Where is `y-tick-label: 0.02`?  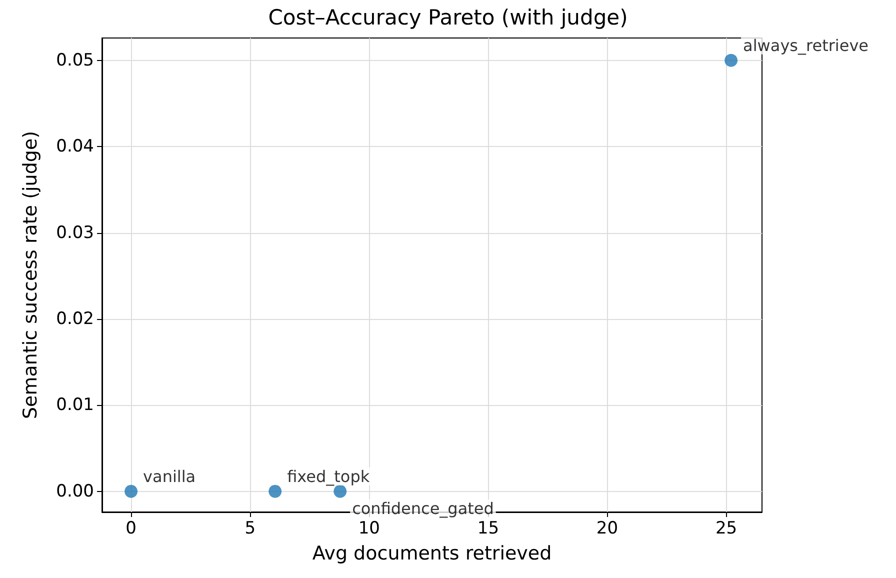 y-tick-label: 0.02 is located at coordinates (75, 318).